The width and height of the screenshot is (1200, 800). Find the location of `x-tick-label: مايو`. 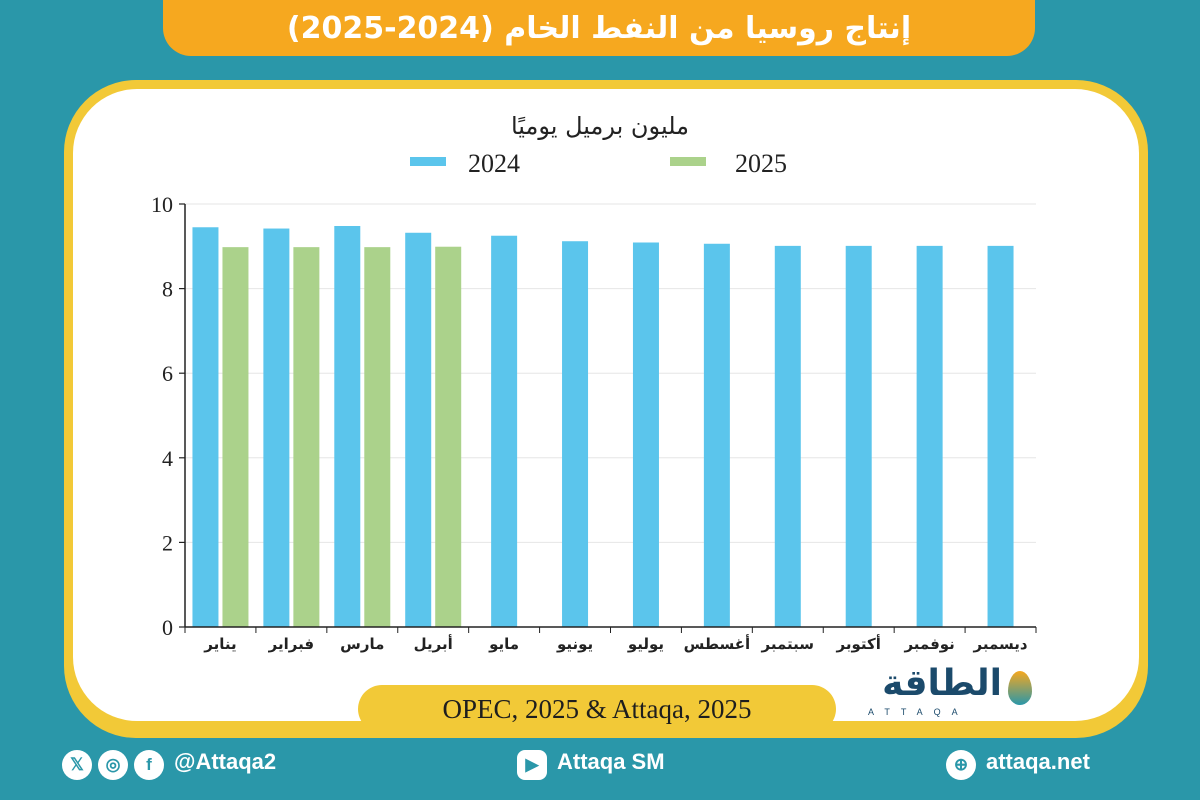

x-tick-label: مايو is located at coordinates (503, 644).